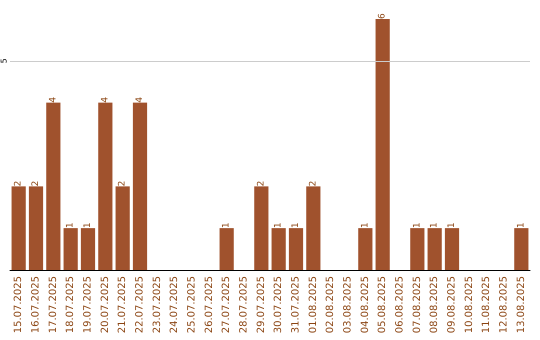  What do you see at coordinates (365, 305) in the screenshot?
I see `x-tick-label: 04.08.2025` at bounding box center [365, 305].